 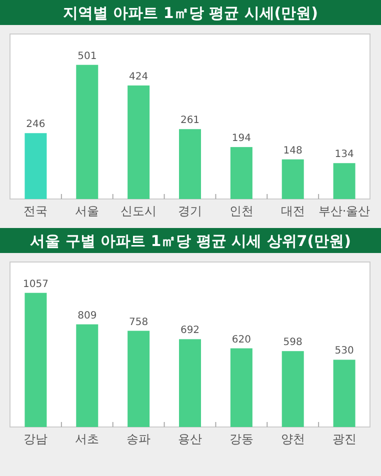 I want to click on data-label: 692, so click(x=190, y=330).